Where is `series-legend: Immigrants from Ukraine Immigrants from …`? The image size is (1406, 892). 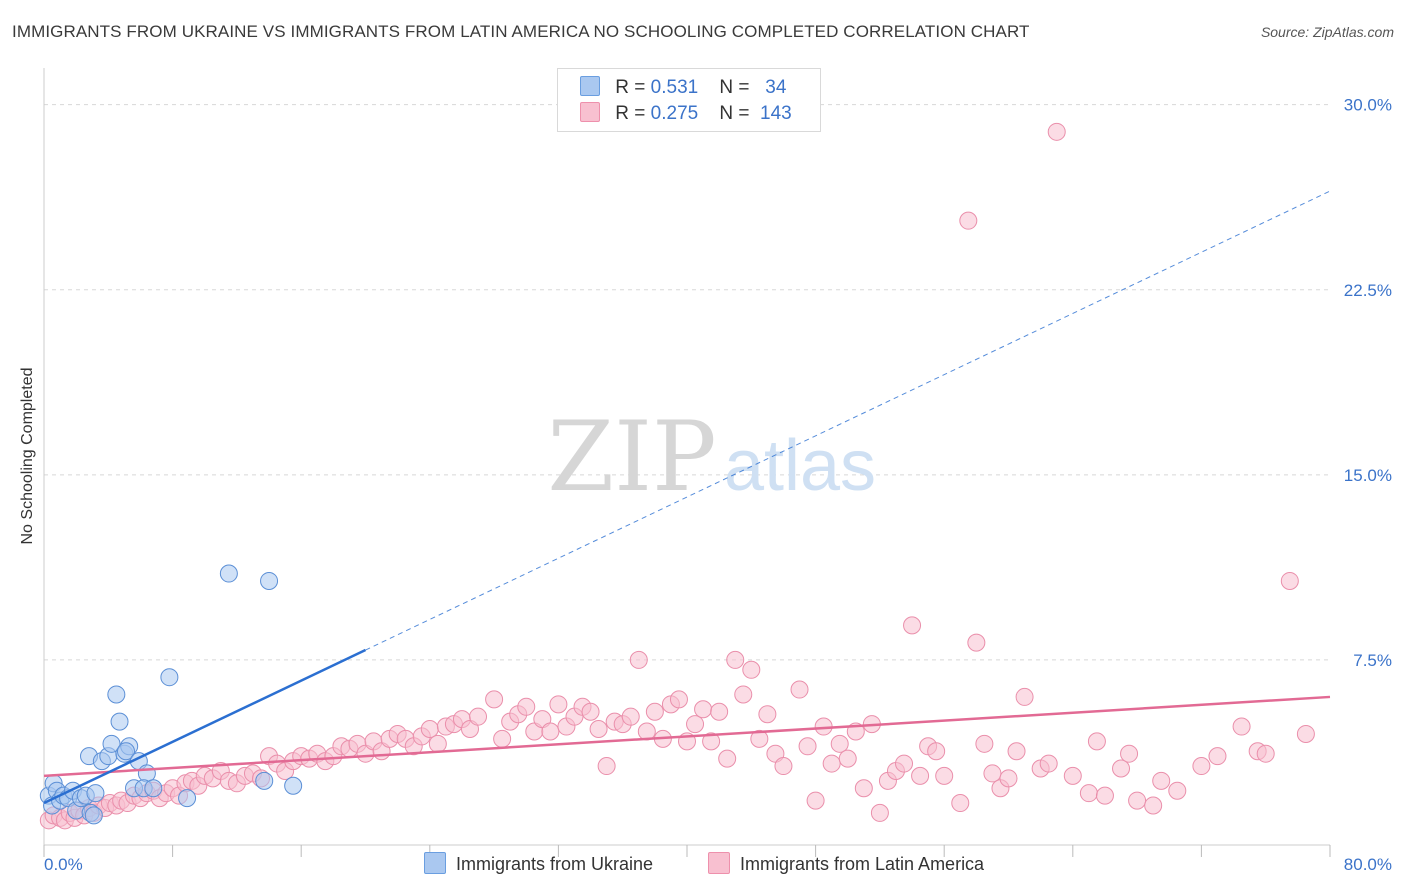 series-legend: Immigrants from Ukraine Immigrants from … is located at coordinates (703, 865).